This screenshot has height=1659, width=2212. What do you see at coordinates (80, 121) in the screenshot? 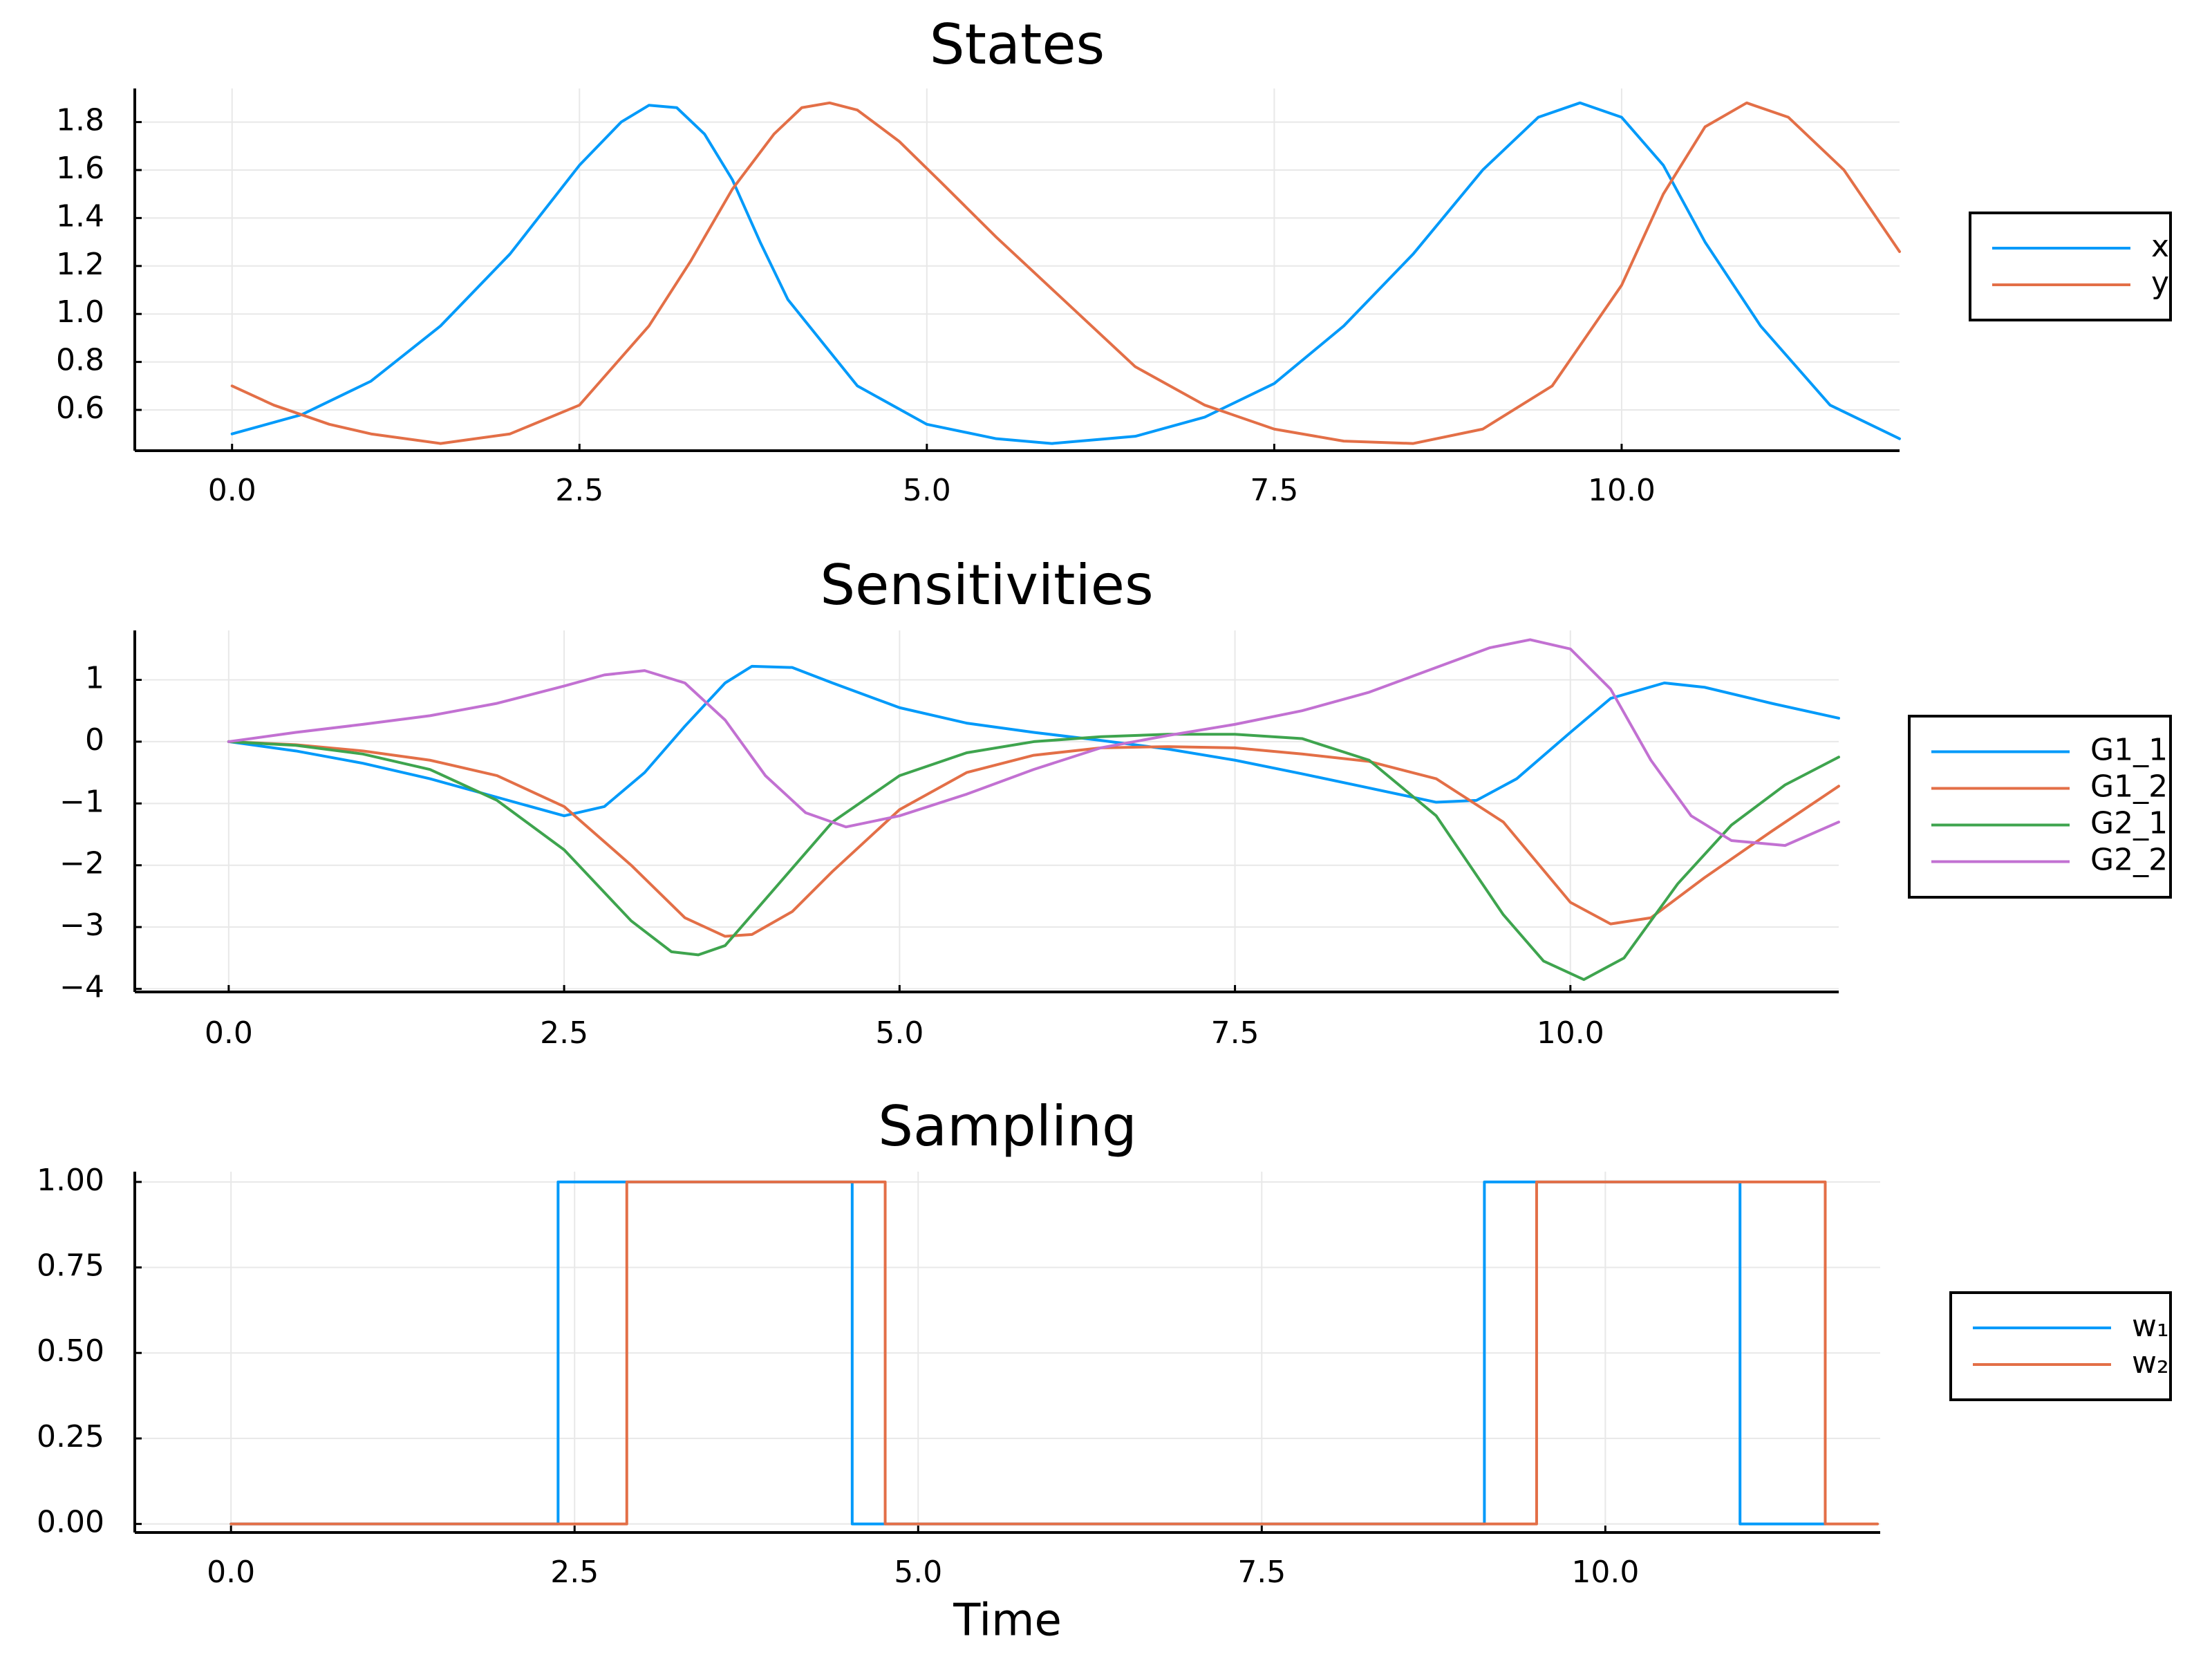
I see `y-tick-label: 1.8` at bounding box center [80, 121].